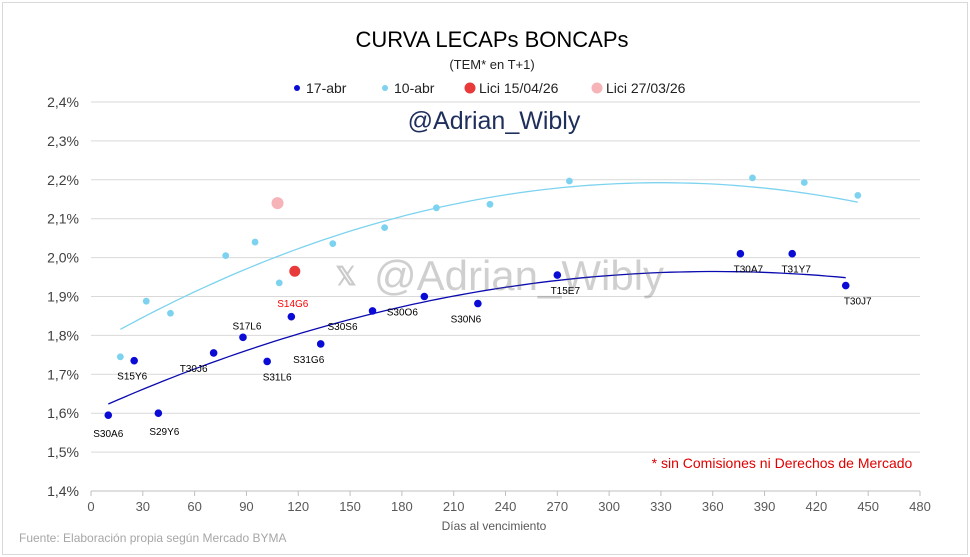  Describe the element at coordinates (63, 452) in the screenshot. I see `y-tick-label: 1,5%` at that location.